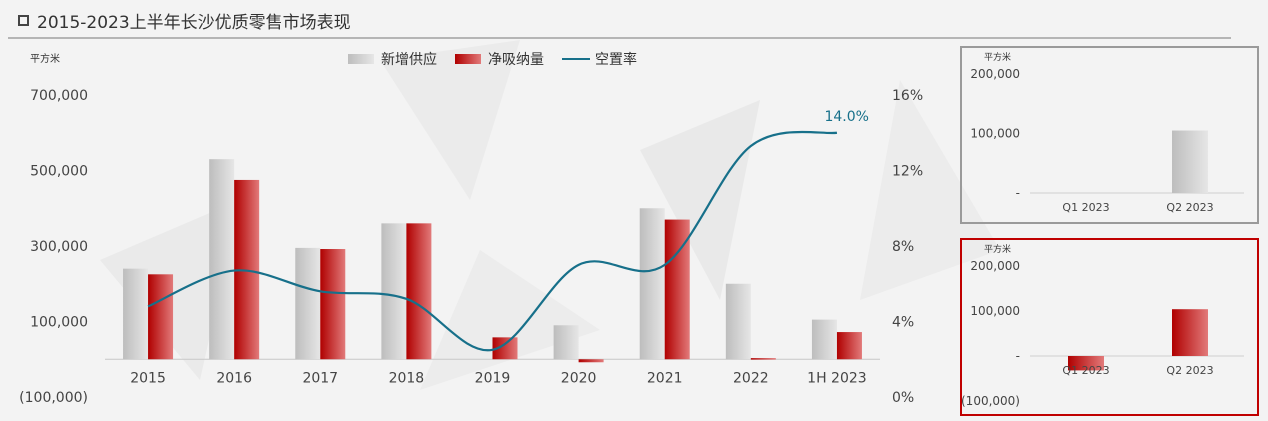 This screenshot has height=421, width=1268. What do you see at coordinates (903, 323) in the screenshot?
I see `y2-tick-label: 4%` at bounding box center [903, 323].